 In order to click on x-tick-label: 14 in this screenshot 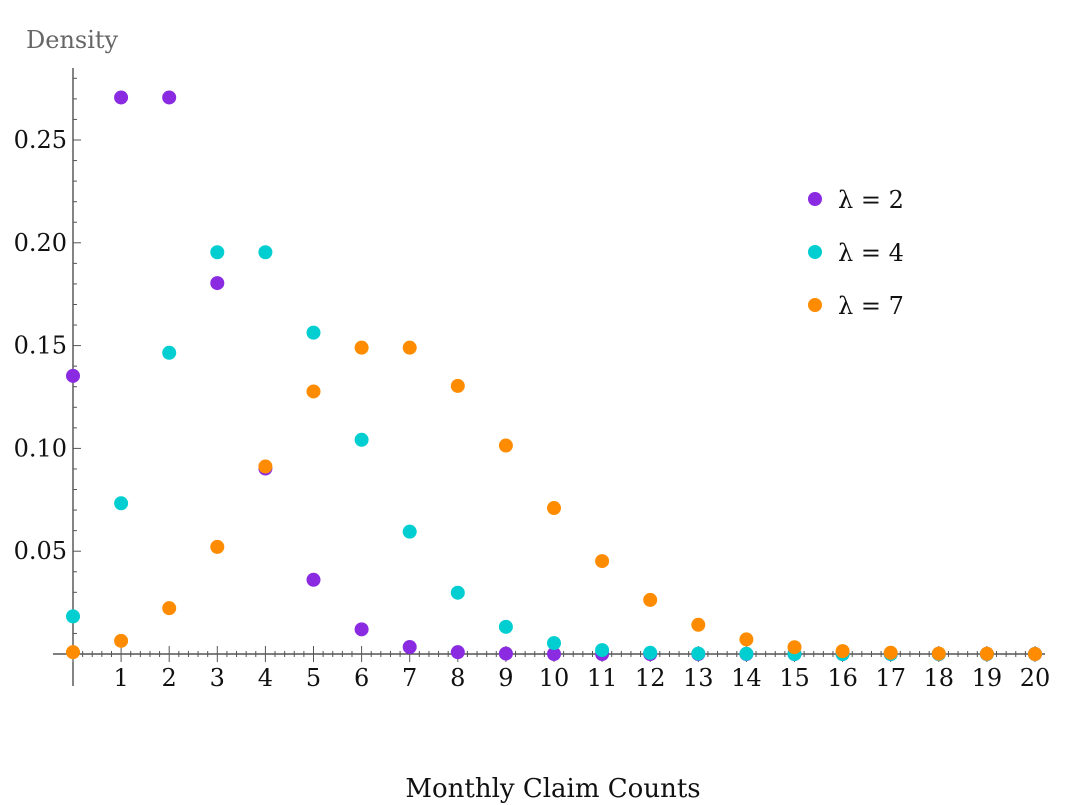, I will do `click(746, 678)`.